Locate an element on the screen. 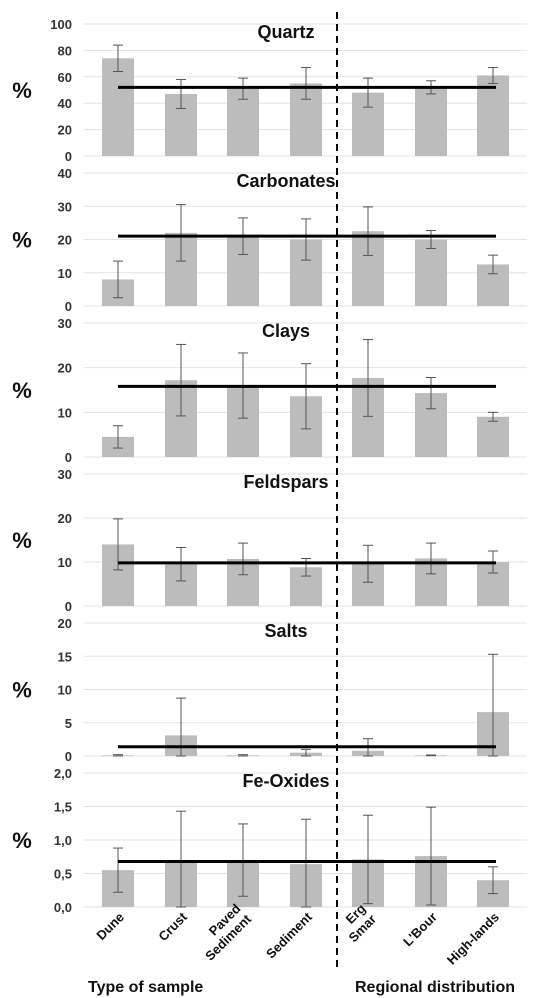 Image resolution: width=547 pixels, height=998 pixels. feldspars-ylabel: % is located at coordinates (22, 540).